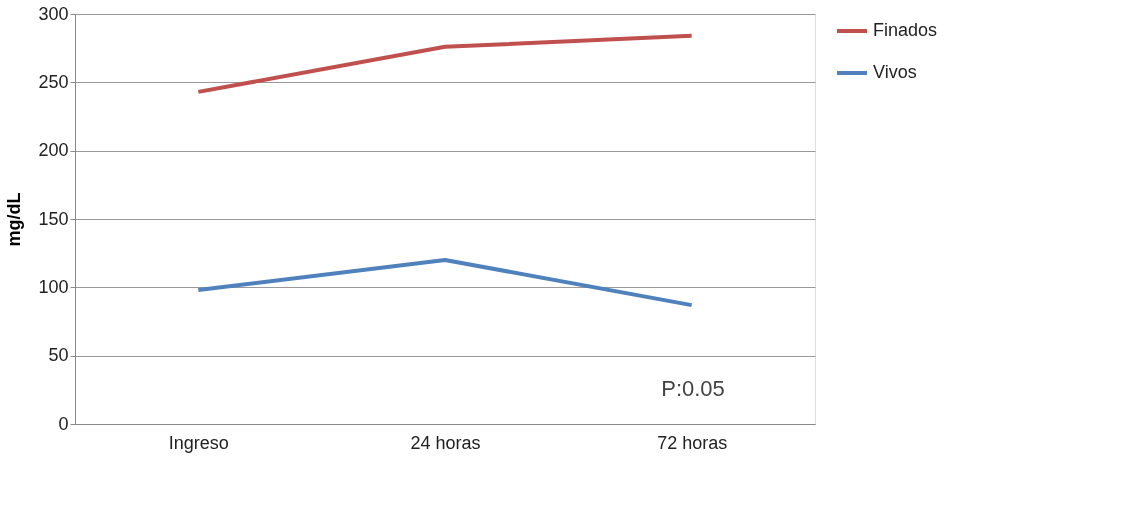  What do you see at coordinates (692, 442) in the screenshot?
I see `x-tick-label: 72 horas` at bounding box center [692, 442].